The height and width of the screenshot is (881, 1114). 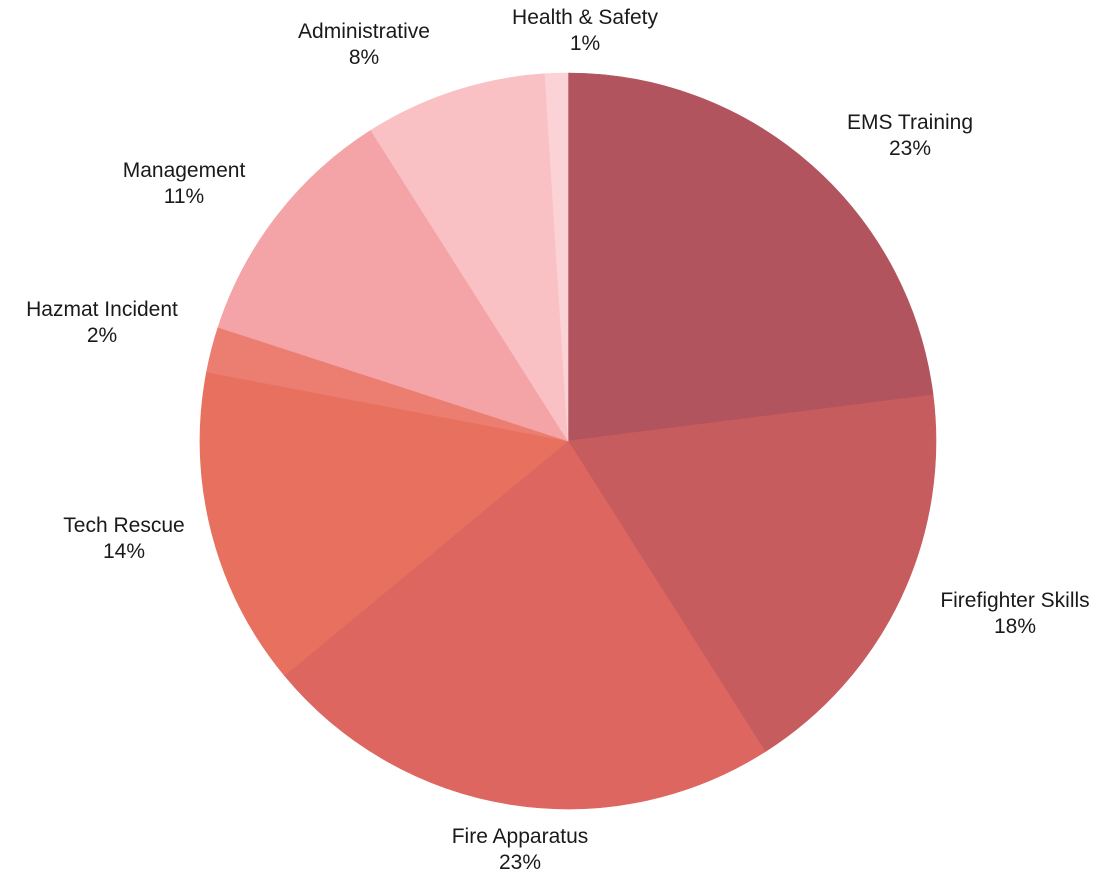 I want to click on slice-label-ems-training: EMS Training 23%, so click(x=910, y=136).